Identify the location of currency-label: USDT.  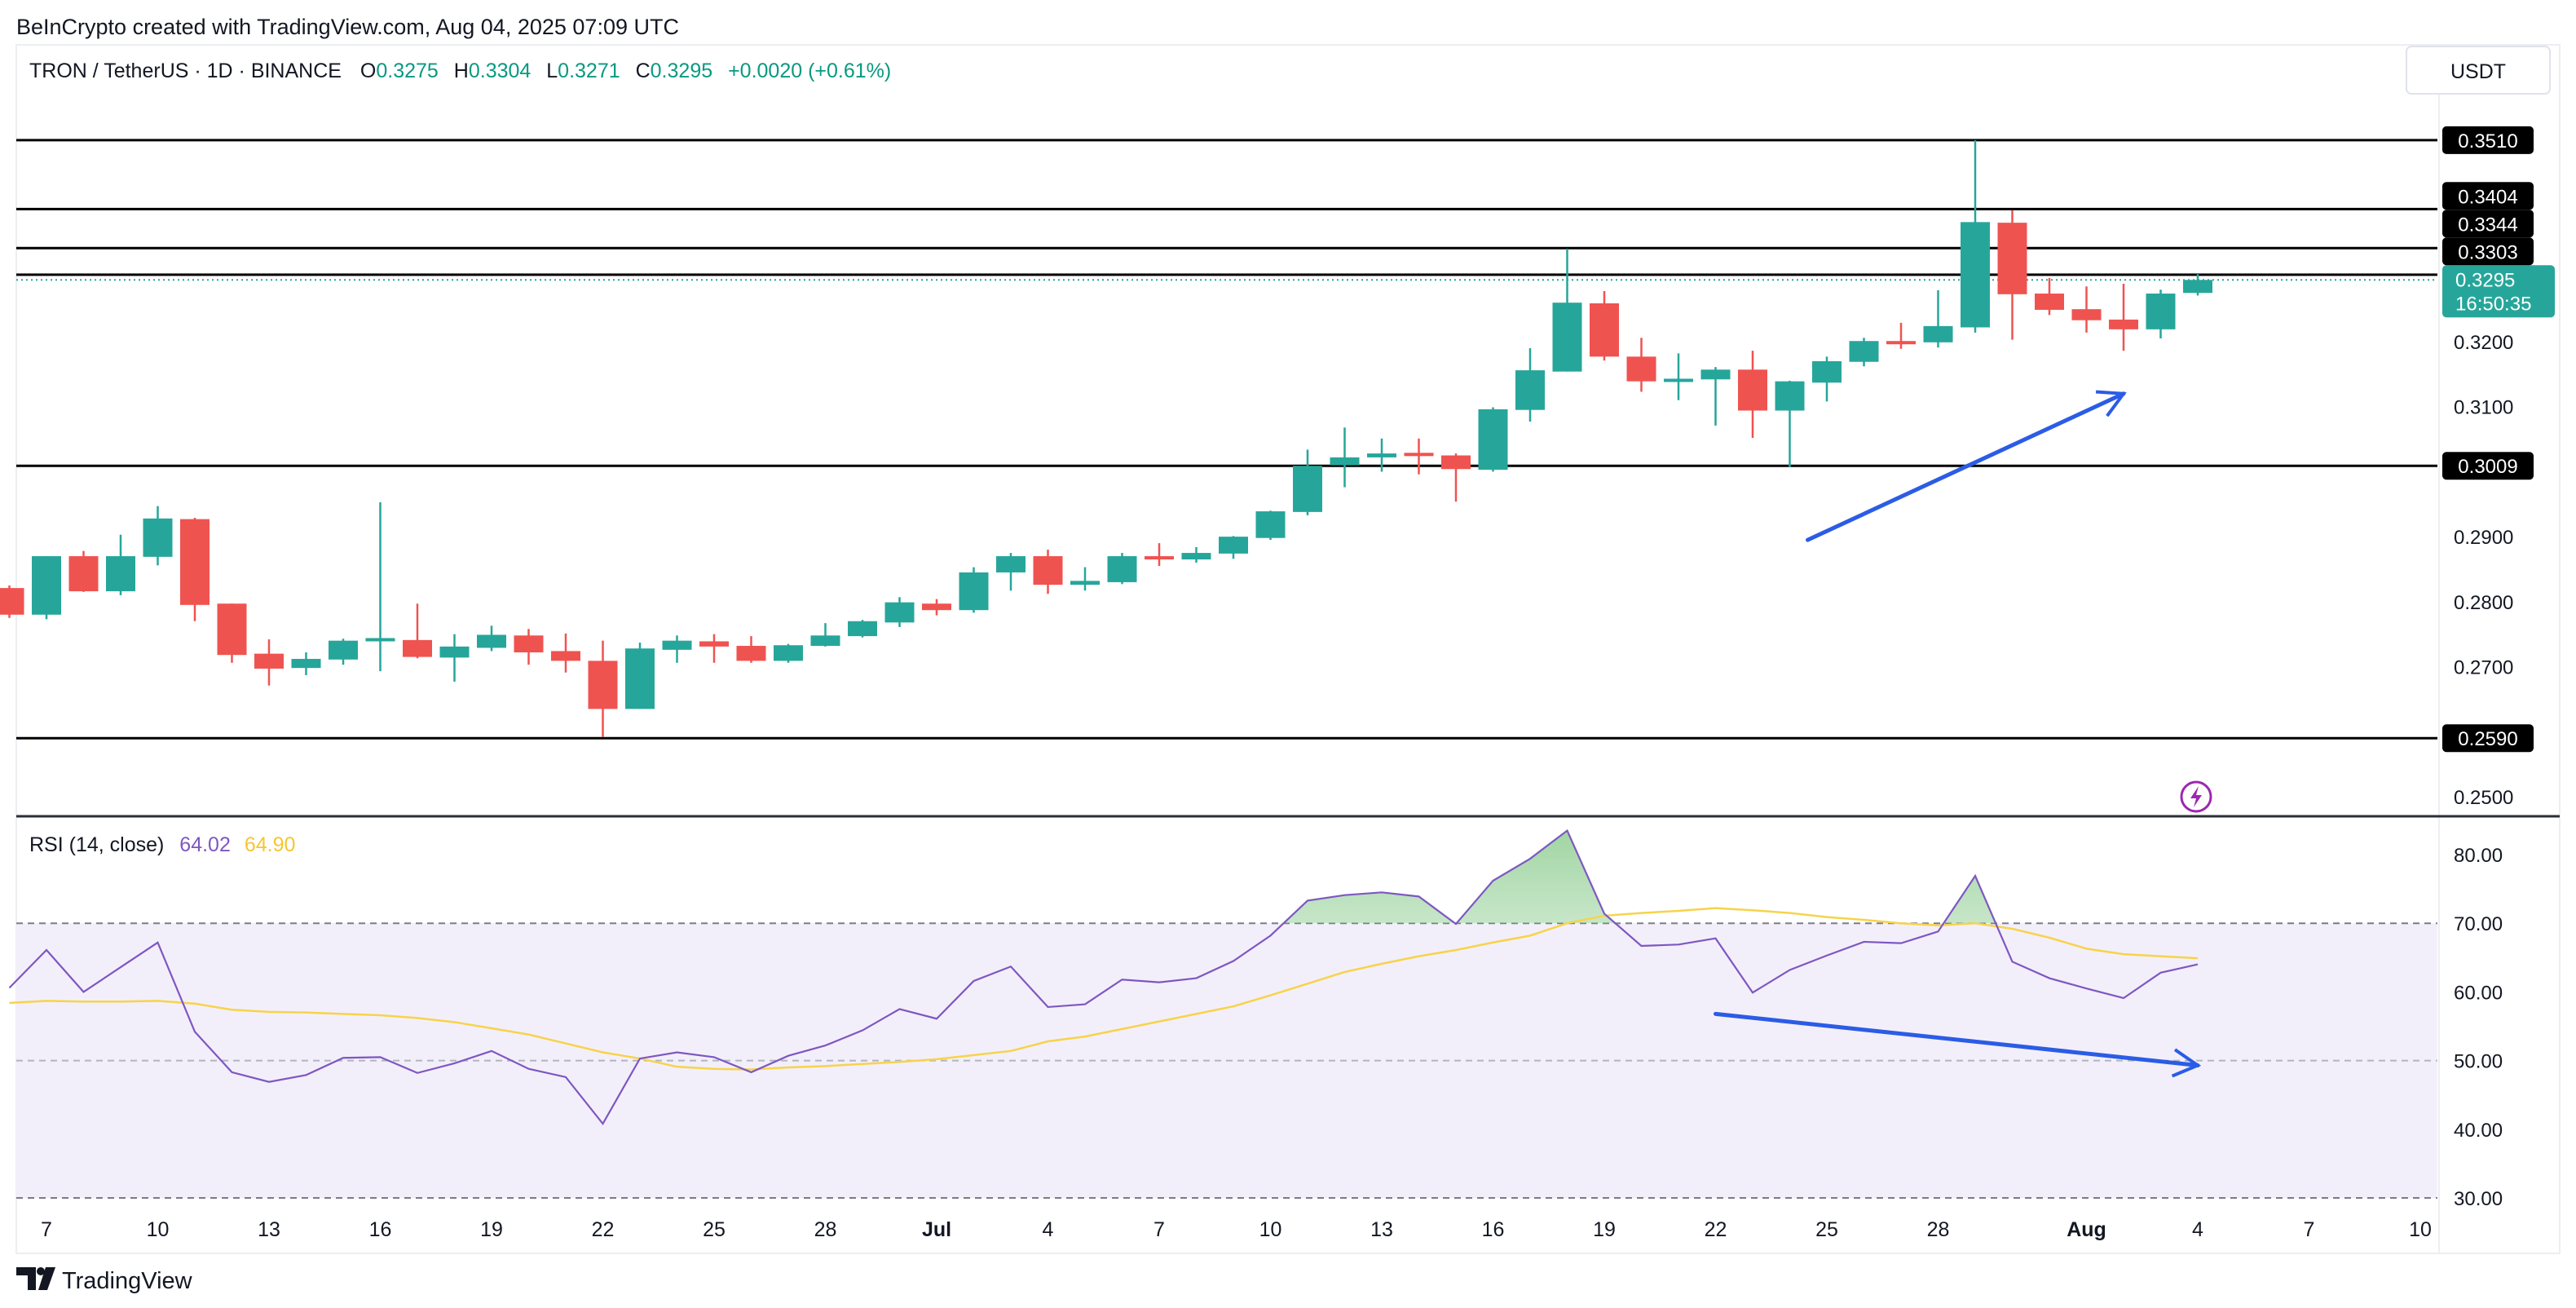
(2478, 71).